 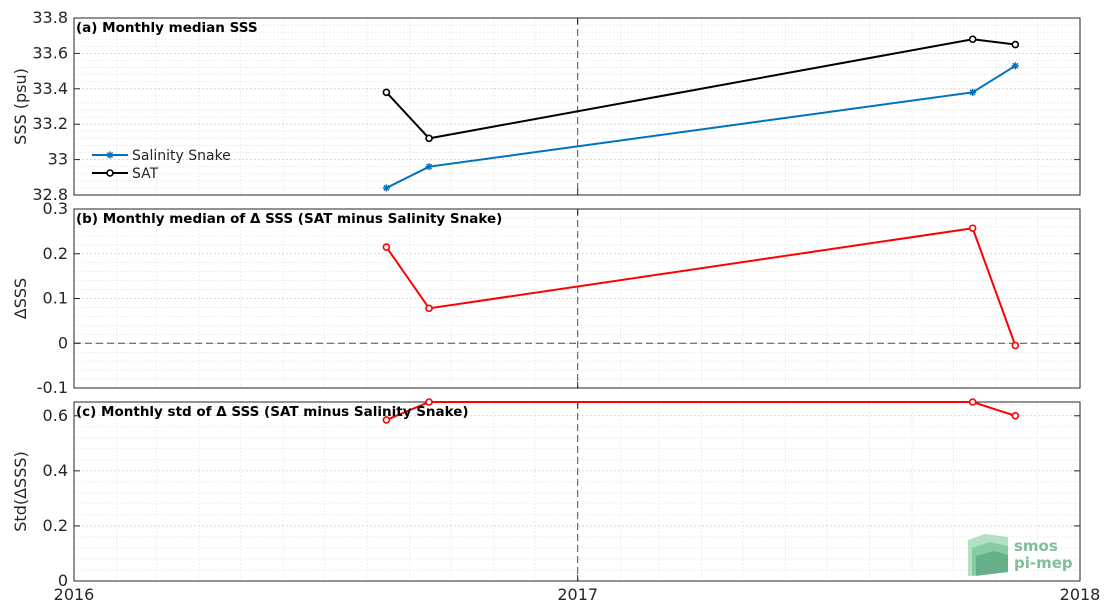 I want to click on y-tick-label: 33, so click(x=58, y=159).